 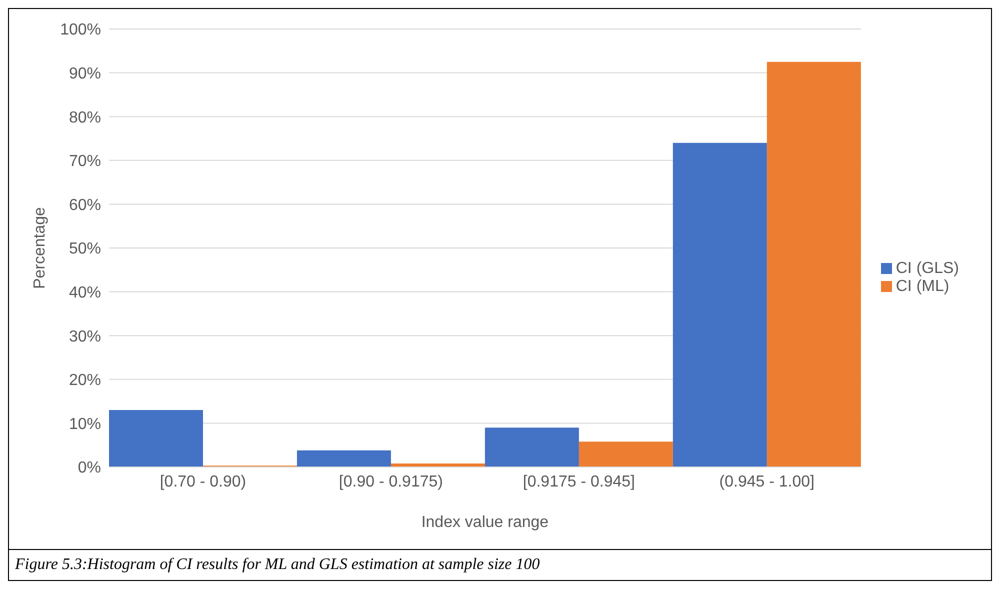 What do you see at coordinates (40, 247) in the screenshot?
I see `y-axis-title: Percentage` at bounding box center [40, 247].